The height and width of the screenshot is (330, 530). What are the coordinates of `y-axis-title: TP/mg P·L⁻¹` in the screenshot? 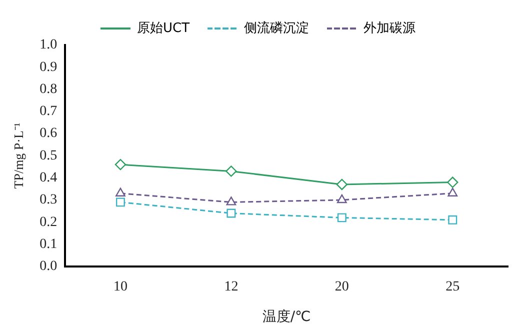 It's located at (18, 155).